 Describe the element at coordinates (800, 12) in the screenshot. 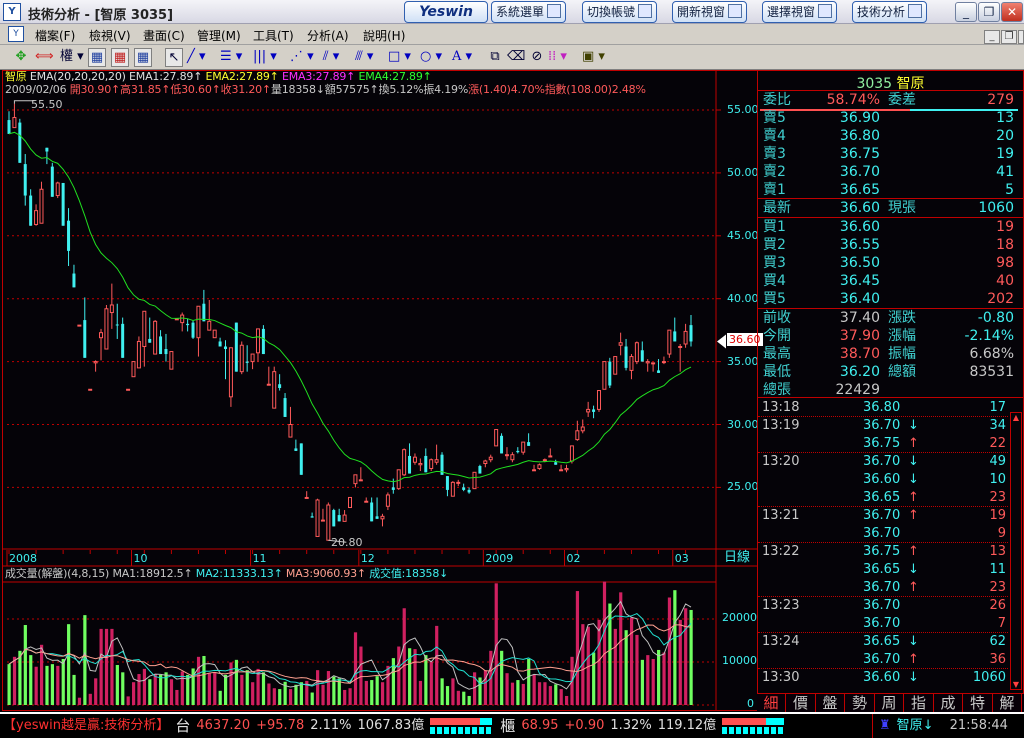

I see `select-window-button: 選擇視窗` at that location.